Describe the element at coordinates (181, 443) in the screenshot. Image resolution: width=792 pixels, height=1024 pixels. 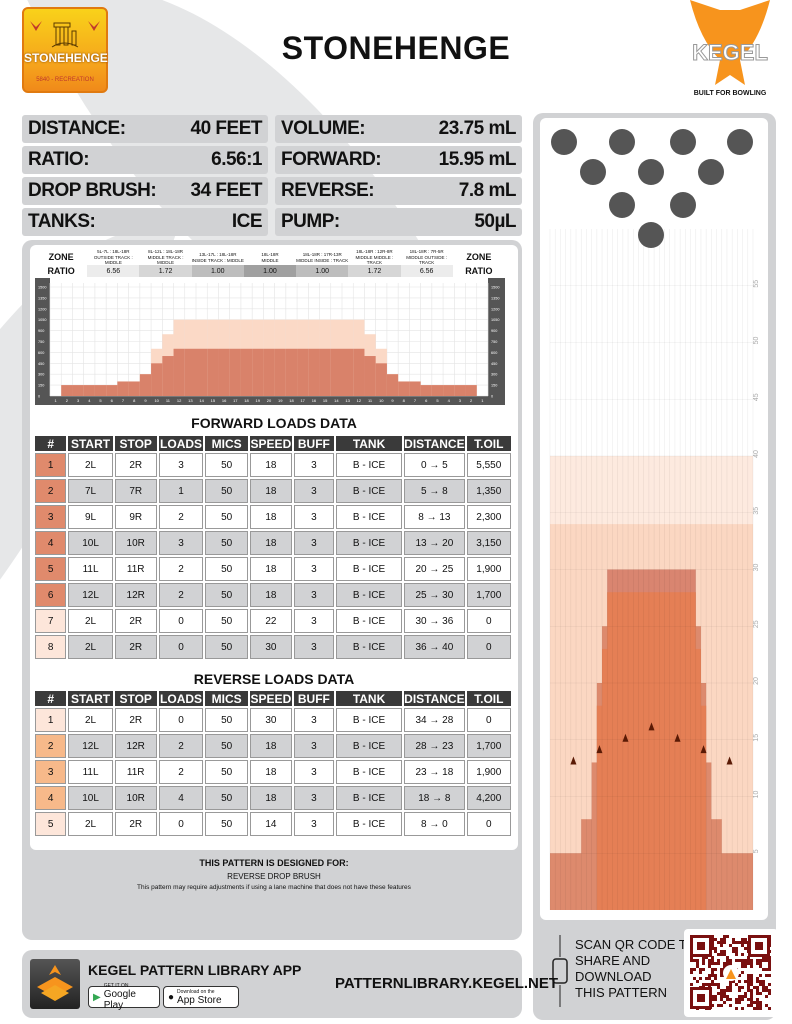
I see `column-header: LOADS` at that location.